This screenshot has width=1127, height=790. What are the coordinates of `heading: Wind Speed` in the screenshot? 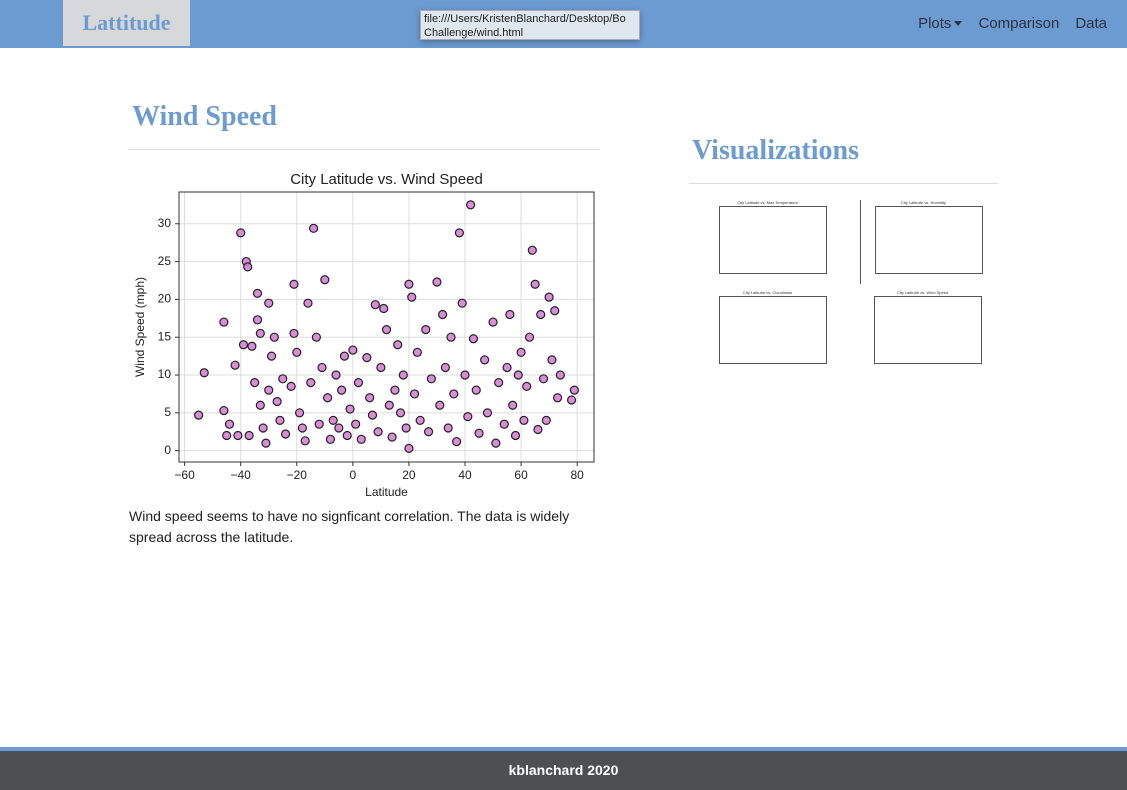 It's located at (204, 116).